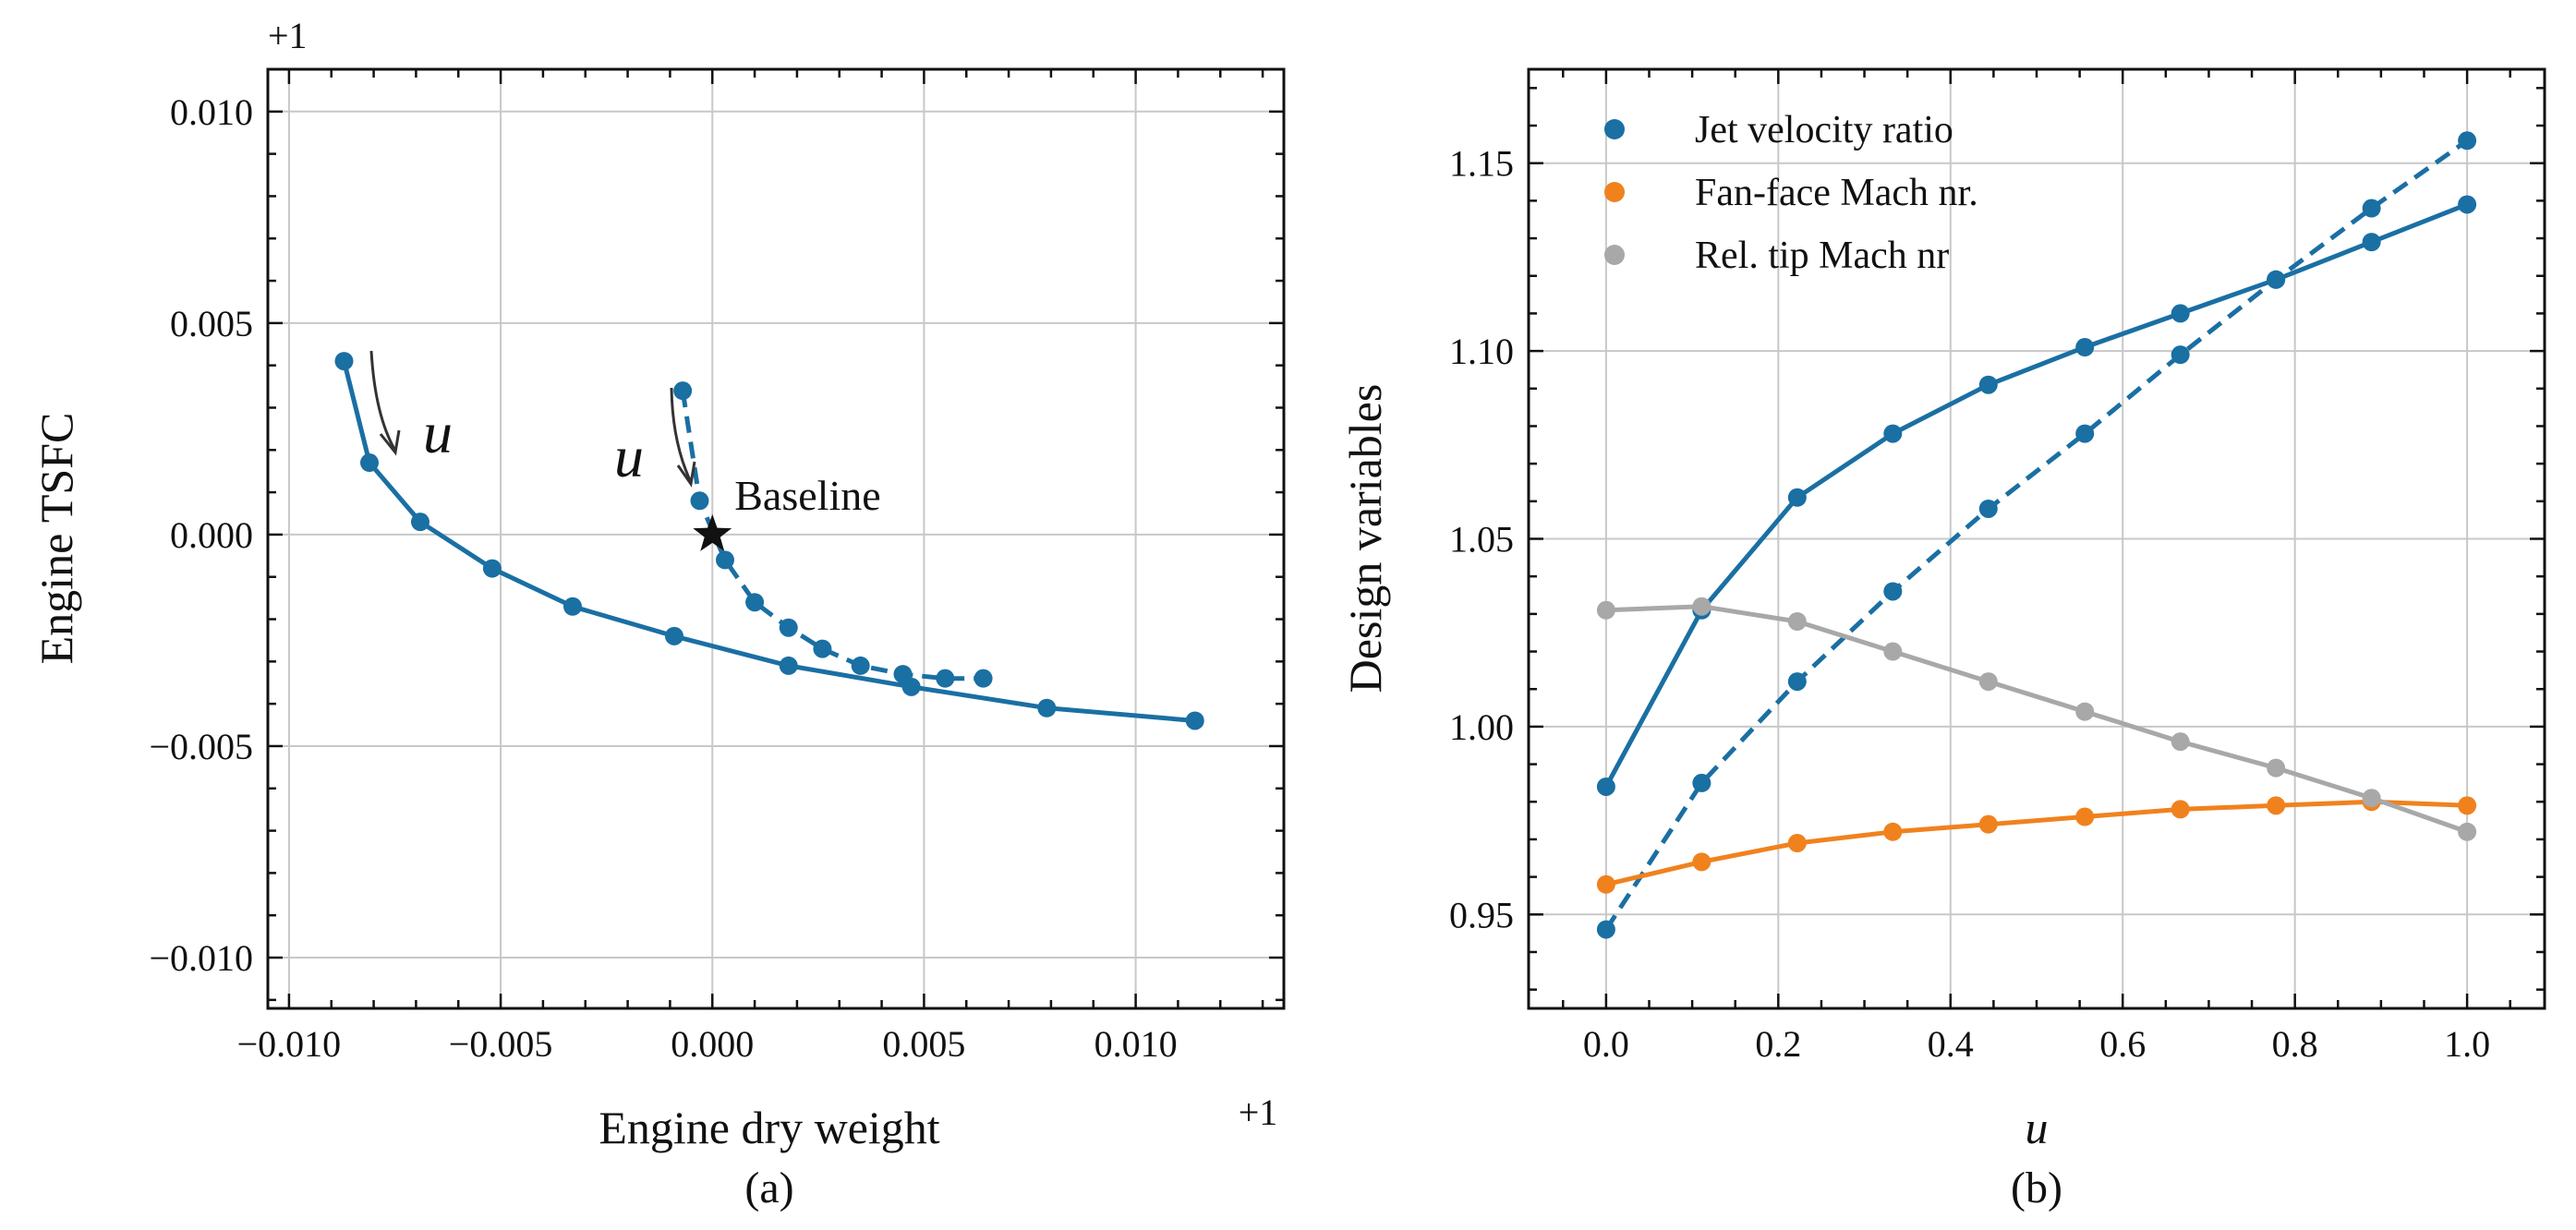 The width and height of the screenshot is (2576, 1230). I want to click on x-tick-label: 0.0, so click(1606, 1044).